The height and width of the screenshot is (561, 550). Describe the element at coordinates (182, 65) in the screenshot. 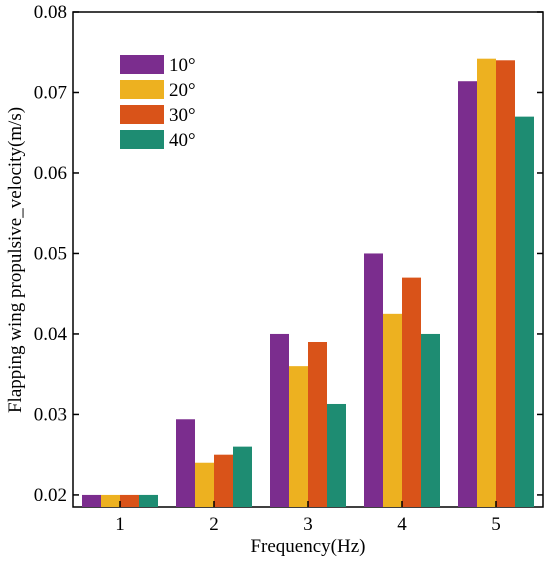

I see `legend-label-1: 10°` at that location.